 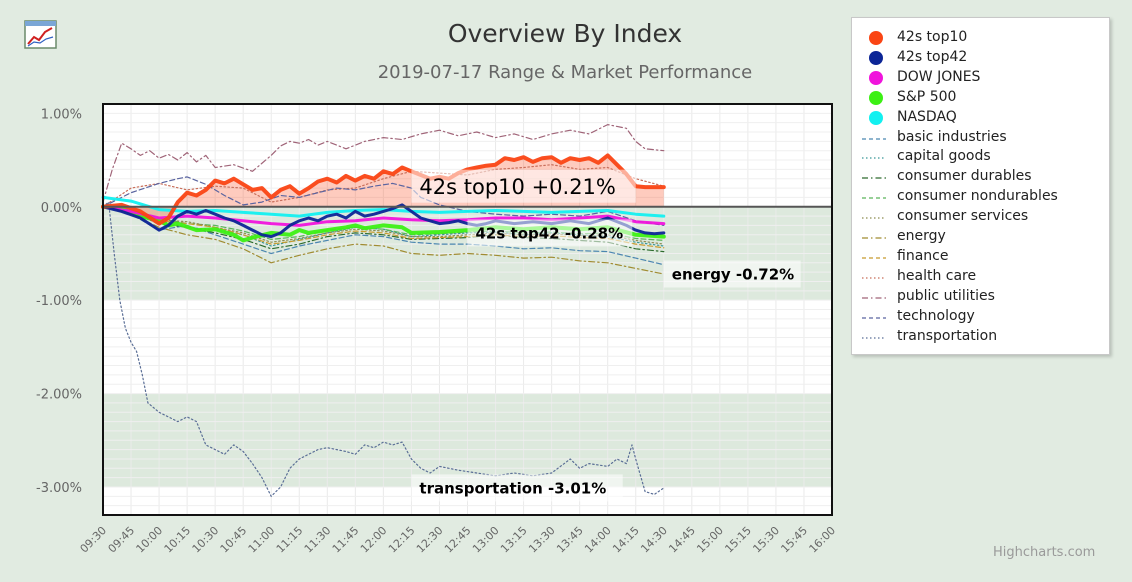 What do you see at coordinates (937, 275) in the screenshot?
I see `legend-label: health care` at bounding box center [937, 275].